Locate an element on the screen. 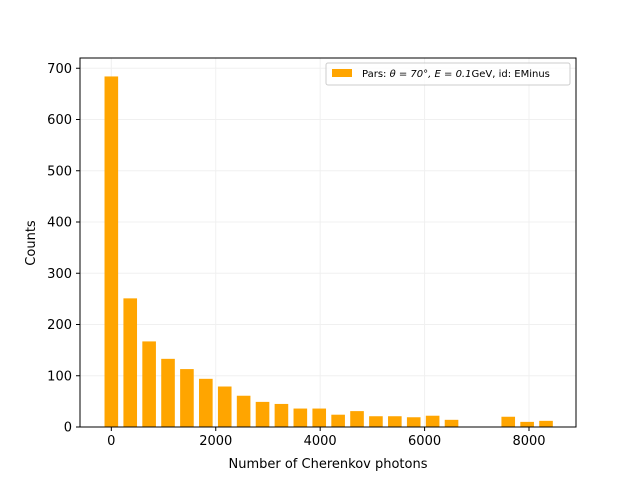 This screenshot has width=640, height=480. legend-label: Pars: θ = 70°, E = 0.1GeV, id: EMinus is located at coordinates (456, 74).